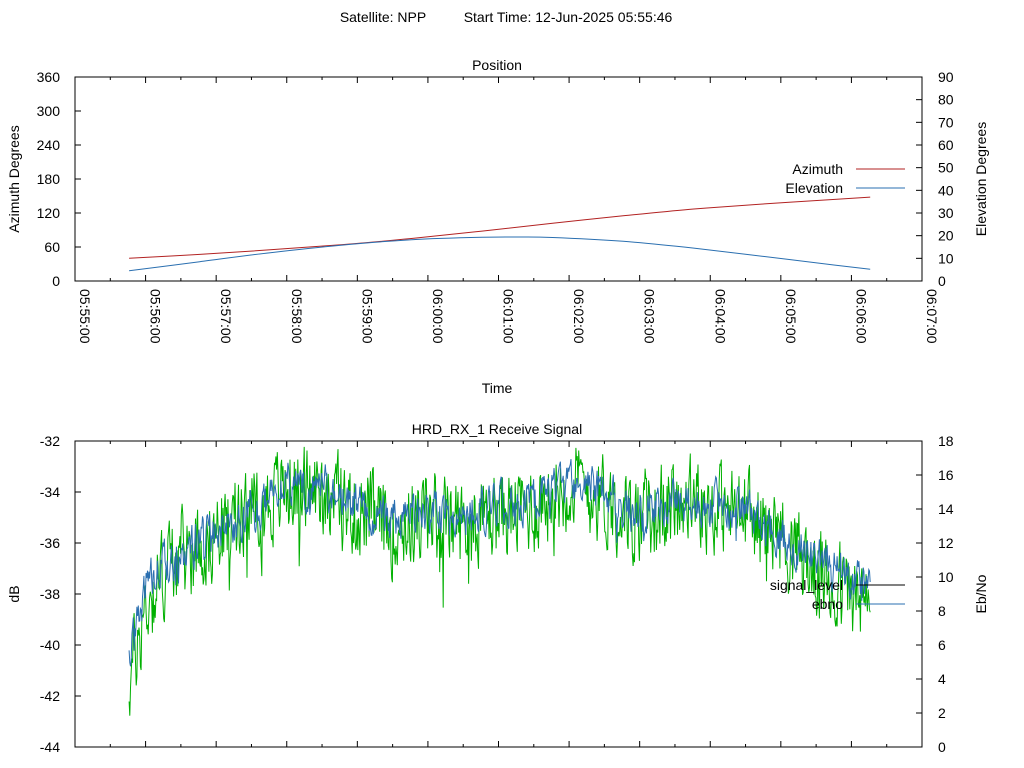 This screenshot has height=768, width=1024. Describe the element at coordinates (814, 188) in the screenshot. I see `position-legend-label-elevation: Elevation` at that location.